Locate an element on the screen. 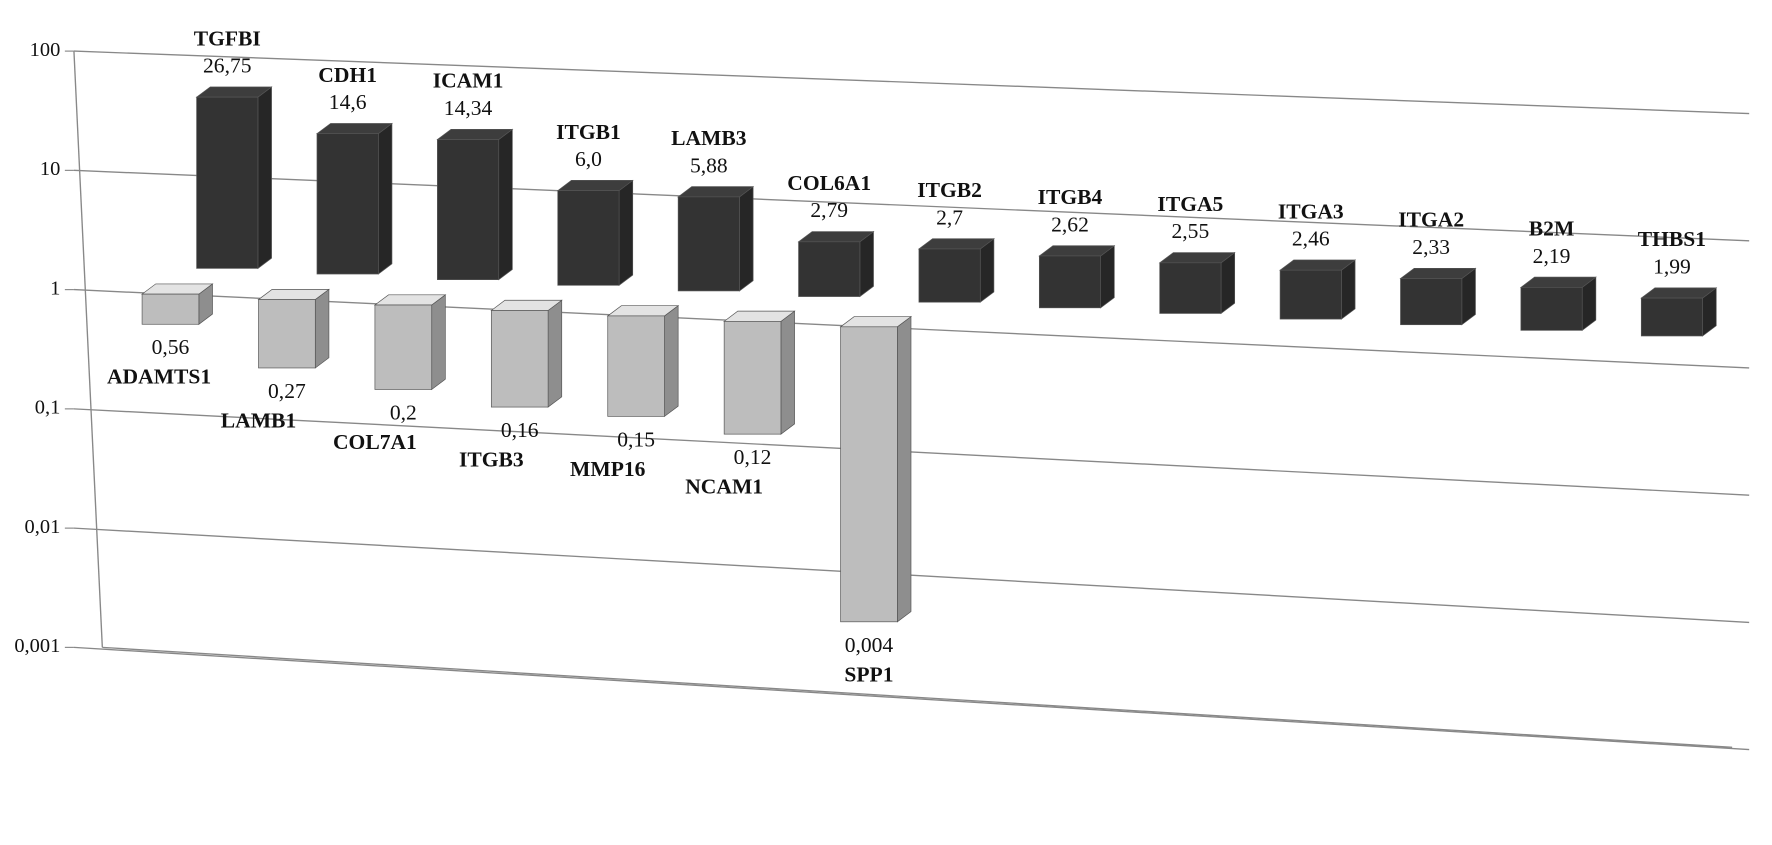 The height and width of the screenshot is (845, 1772). bar-name: LAMB1 is located at coordinates (258, 420).